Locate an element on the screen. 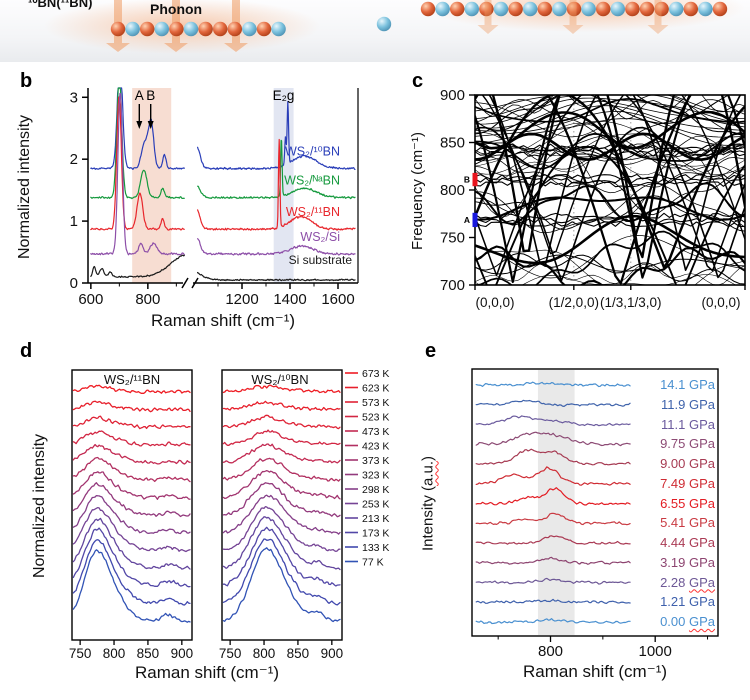 The image size is (750, 700). temp-spectrum-523 K is located at coordinates (131, 438).